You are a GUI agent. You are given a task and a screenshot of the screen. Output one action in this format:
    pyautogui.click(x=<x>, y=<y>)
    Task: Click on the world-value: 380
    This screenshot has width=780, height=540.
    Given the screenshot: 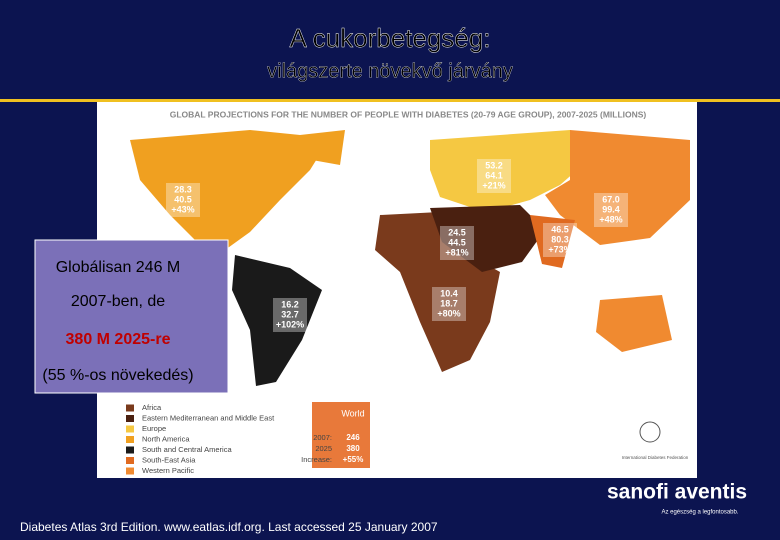 What is the action you would take?
    pyautogui.click(x=353, y=448)
    